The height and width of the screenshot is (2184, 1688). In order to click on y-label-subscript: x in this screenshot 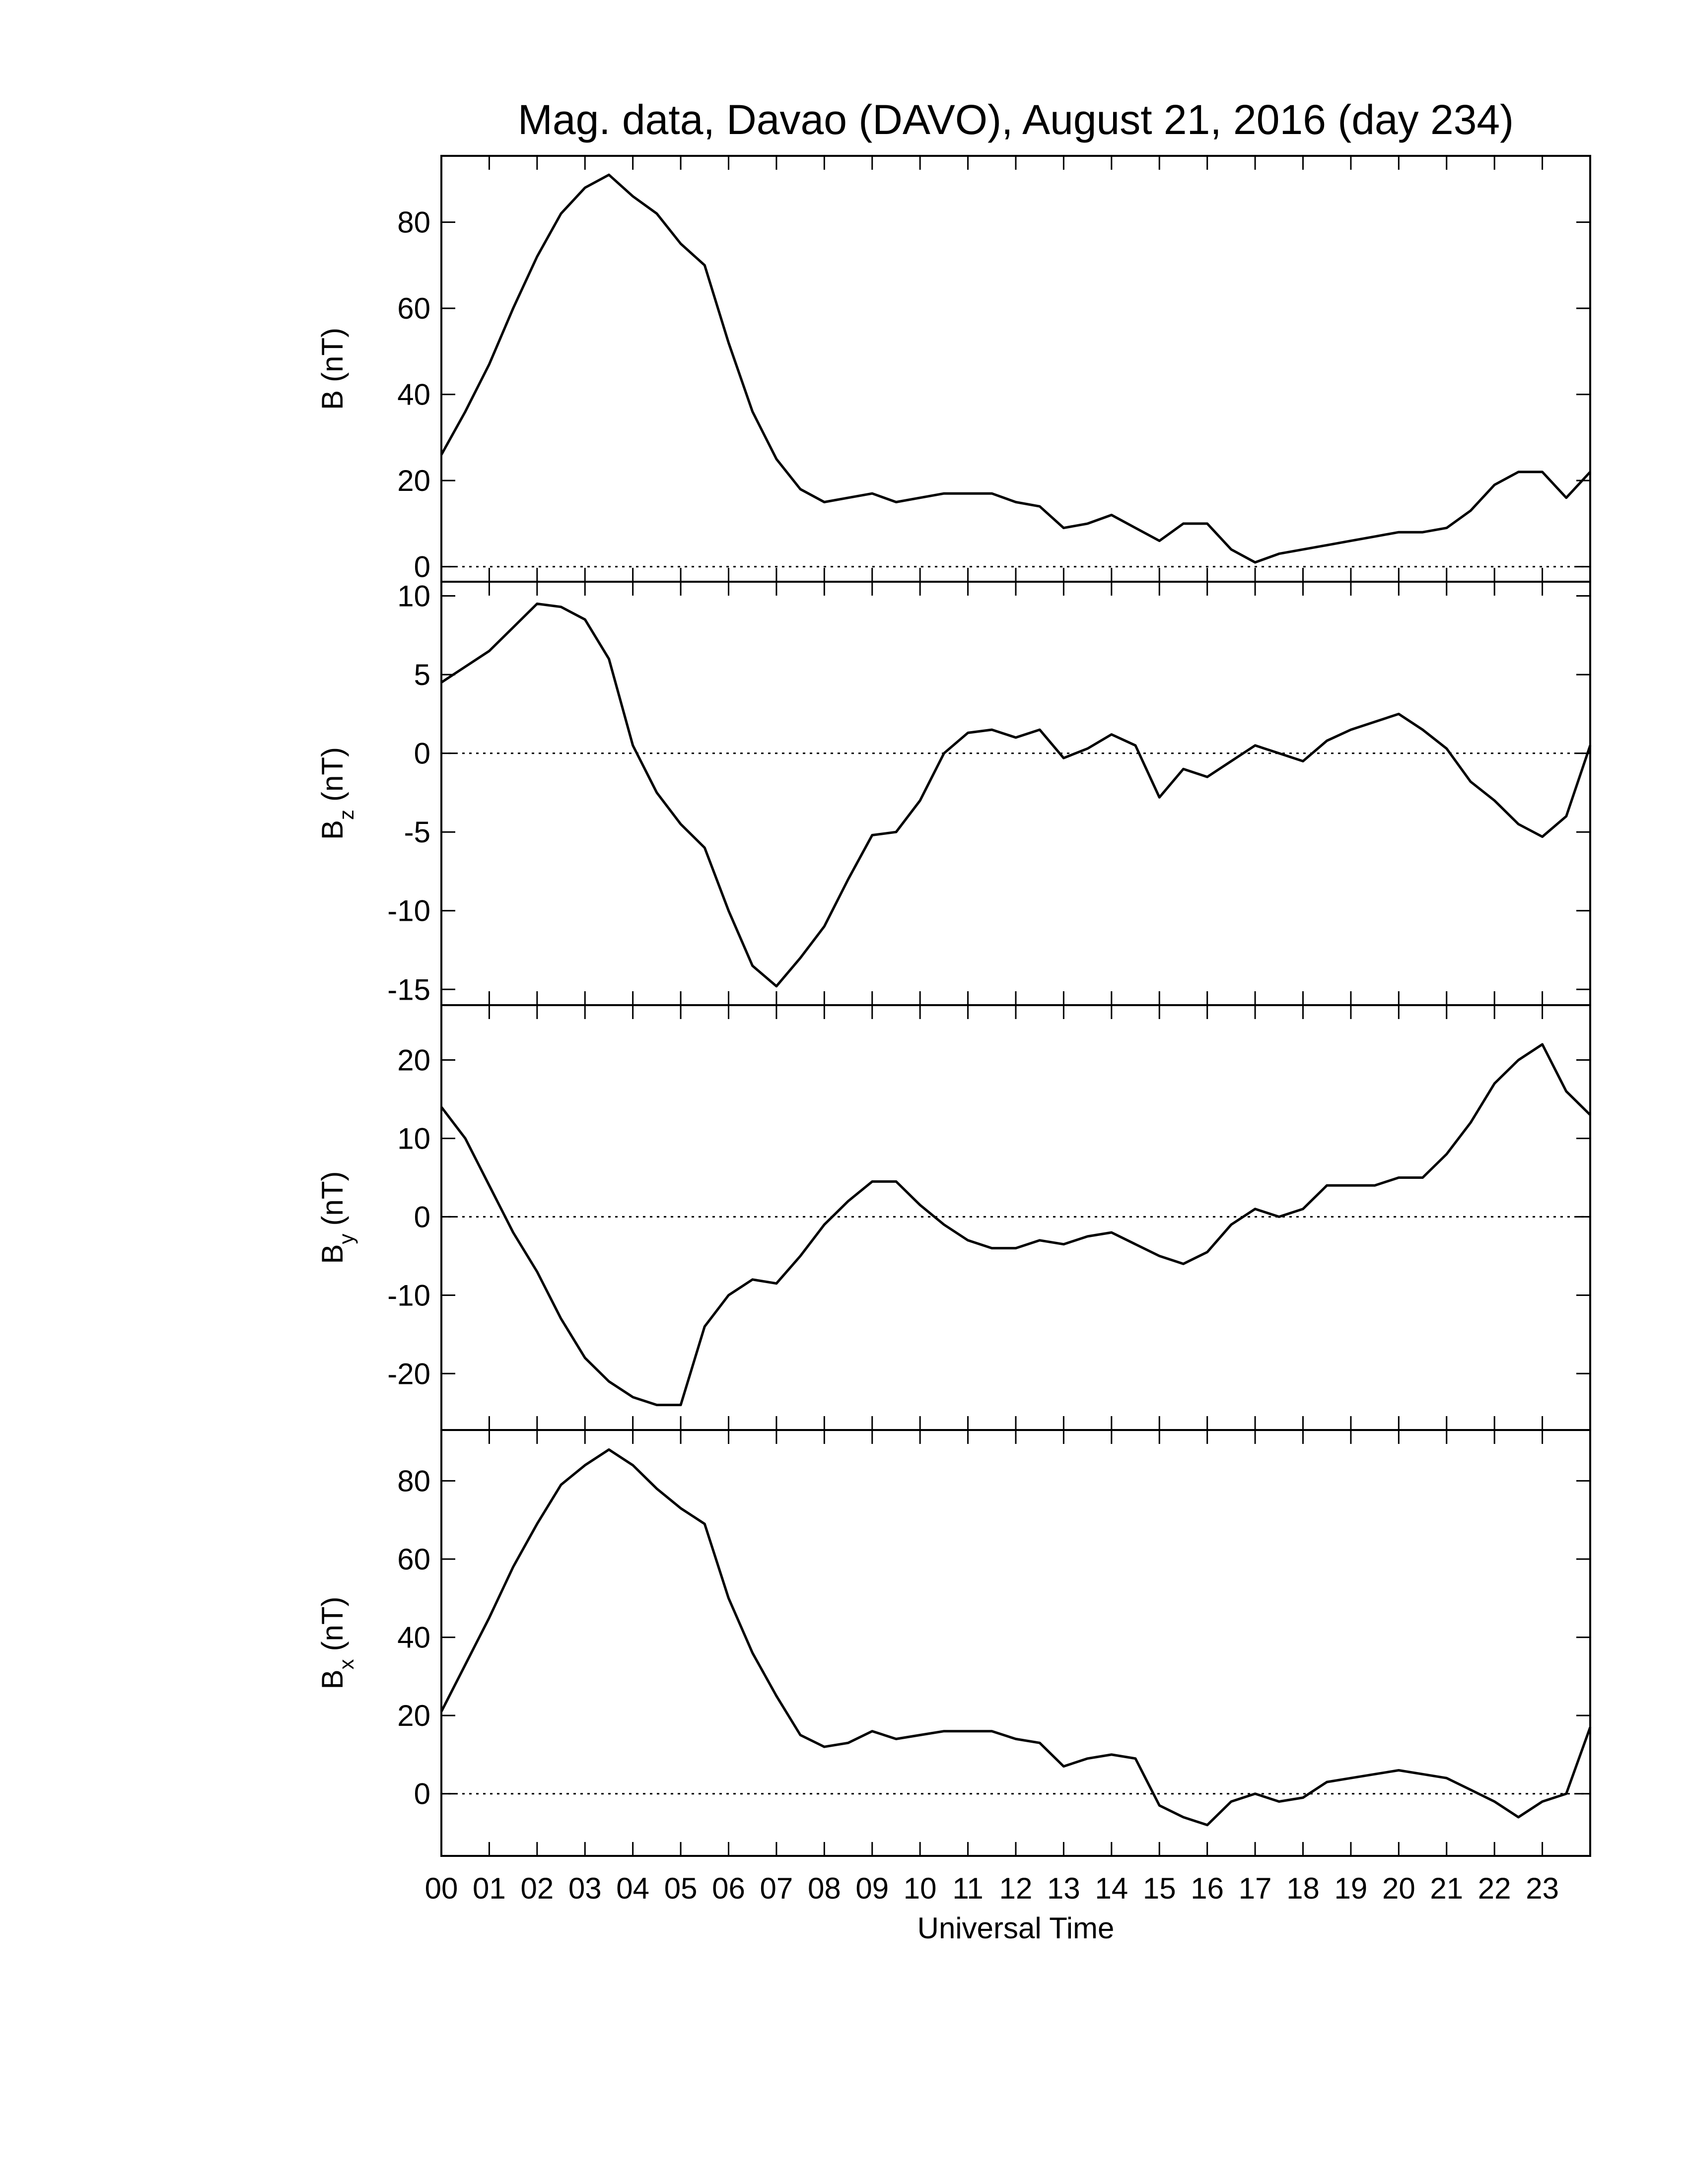, I will do `click(346, 1664)`.